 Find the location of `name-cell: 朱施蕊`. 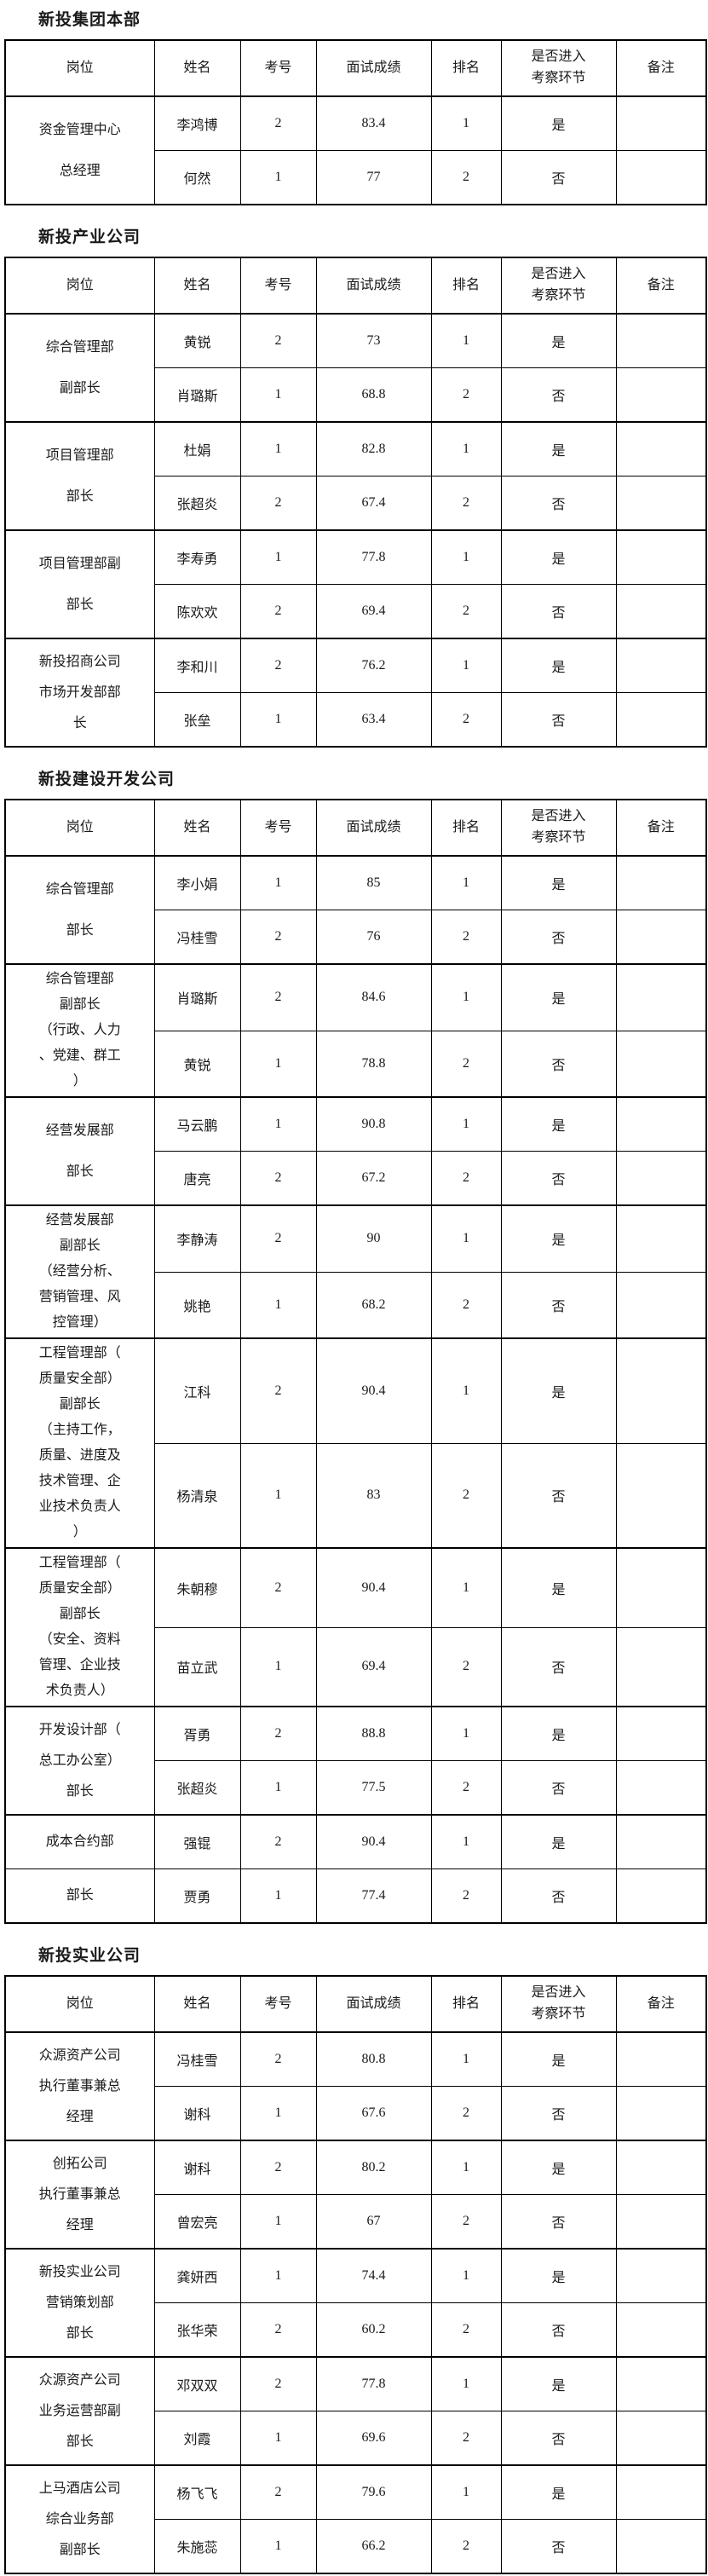

name-cell: 朱施蕊 is located at coordinates (197, 2546).